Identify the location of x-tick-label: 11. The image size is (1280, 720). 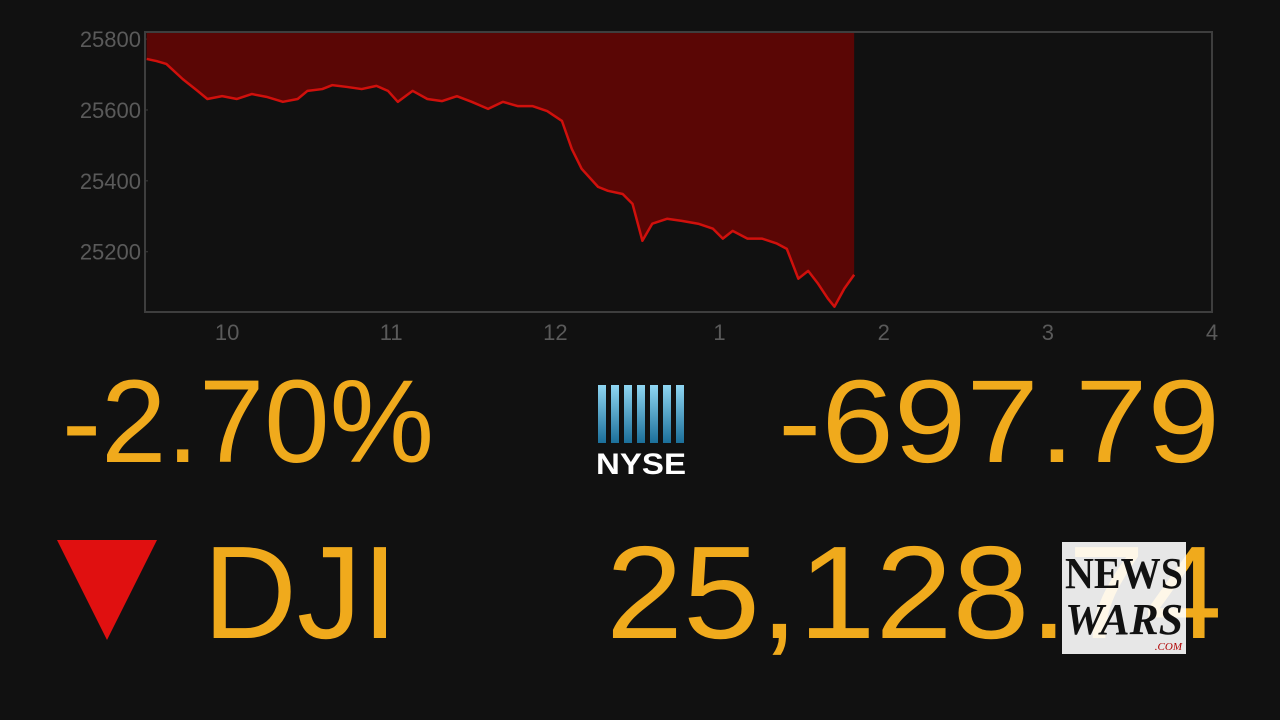
(391, 332).